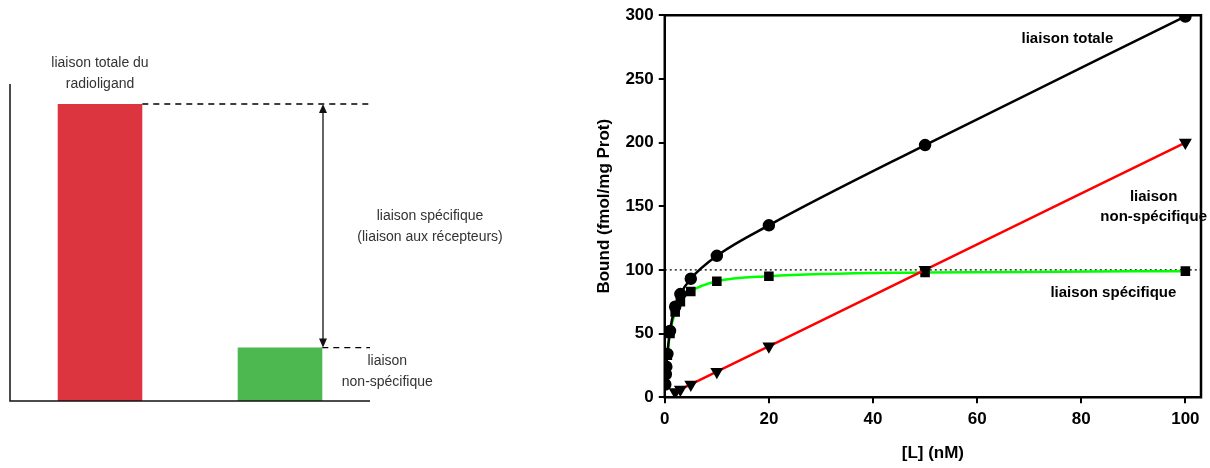  I want to click on y-axis-title: Bound (fmol/mg Prot), so click(603, 206).